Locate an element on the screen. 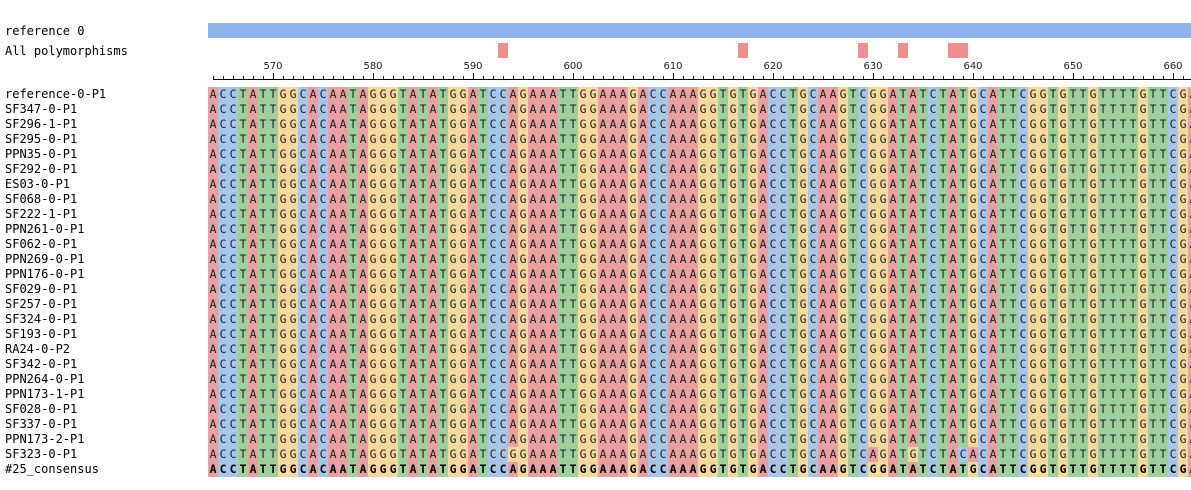  sequence-name: PPN35-0-P1 is located at coordinates (41, 154).